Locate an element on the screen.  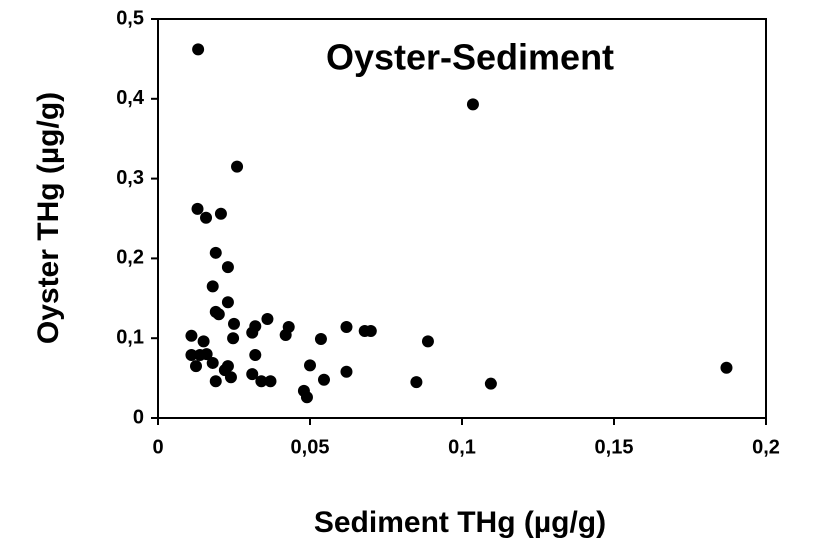
x-tick-label: 0,15 is located at coordinates (614, 447).